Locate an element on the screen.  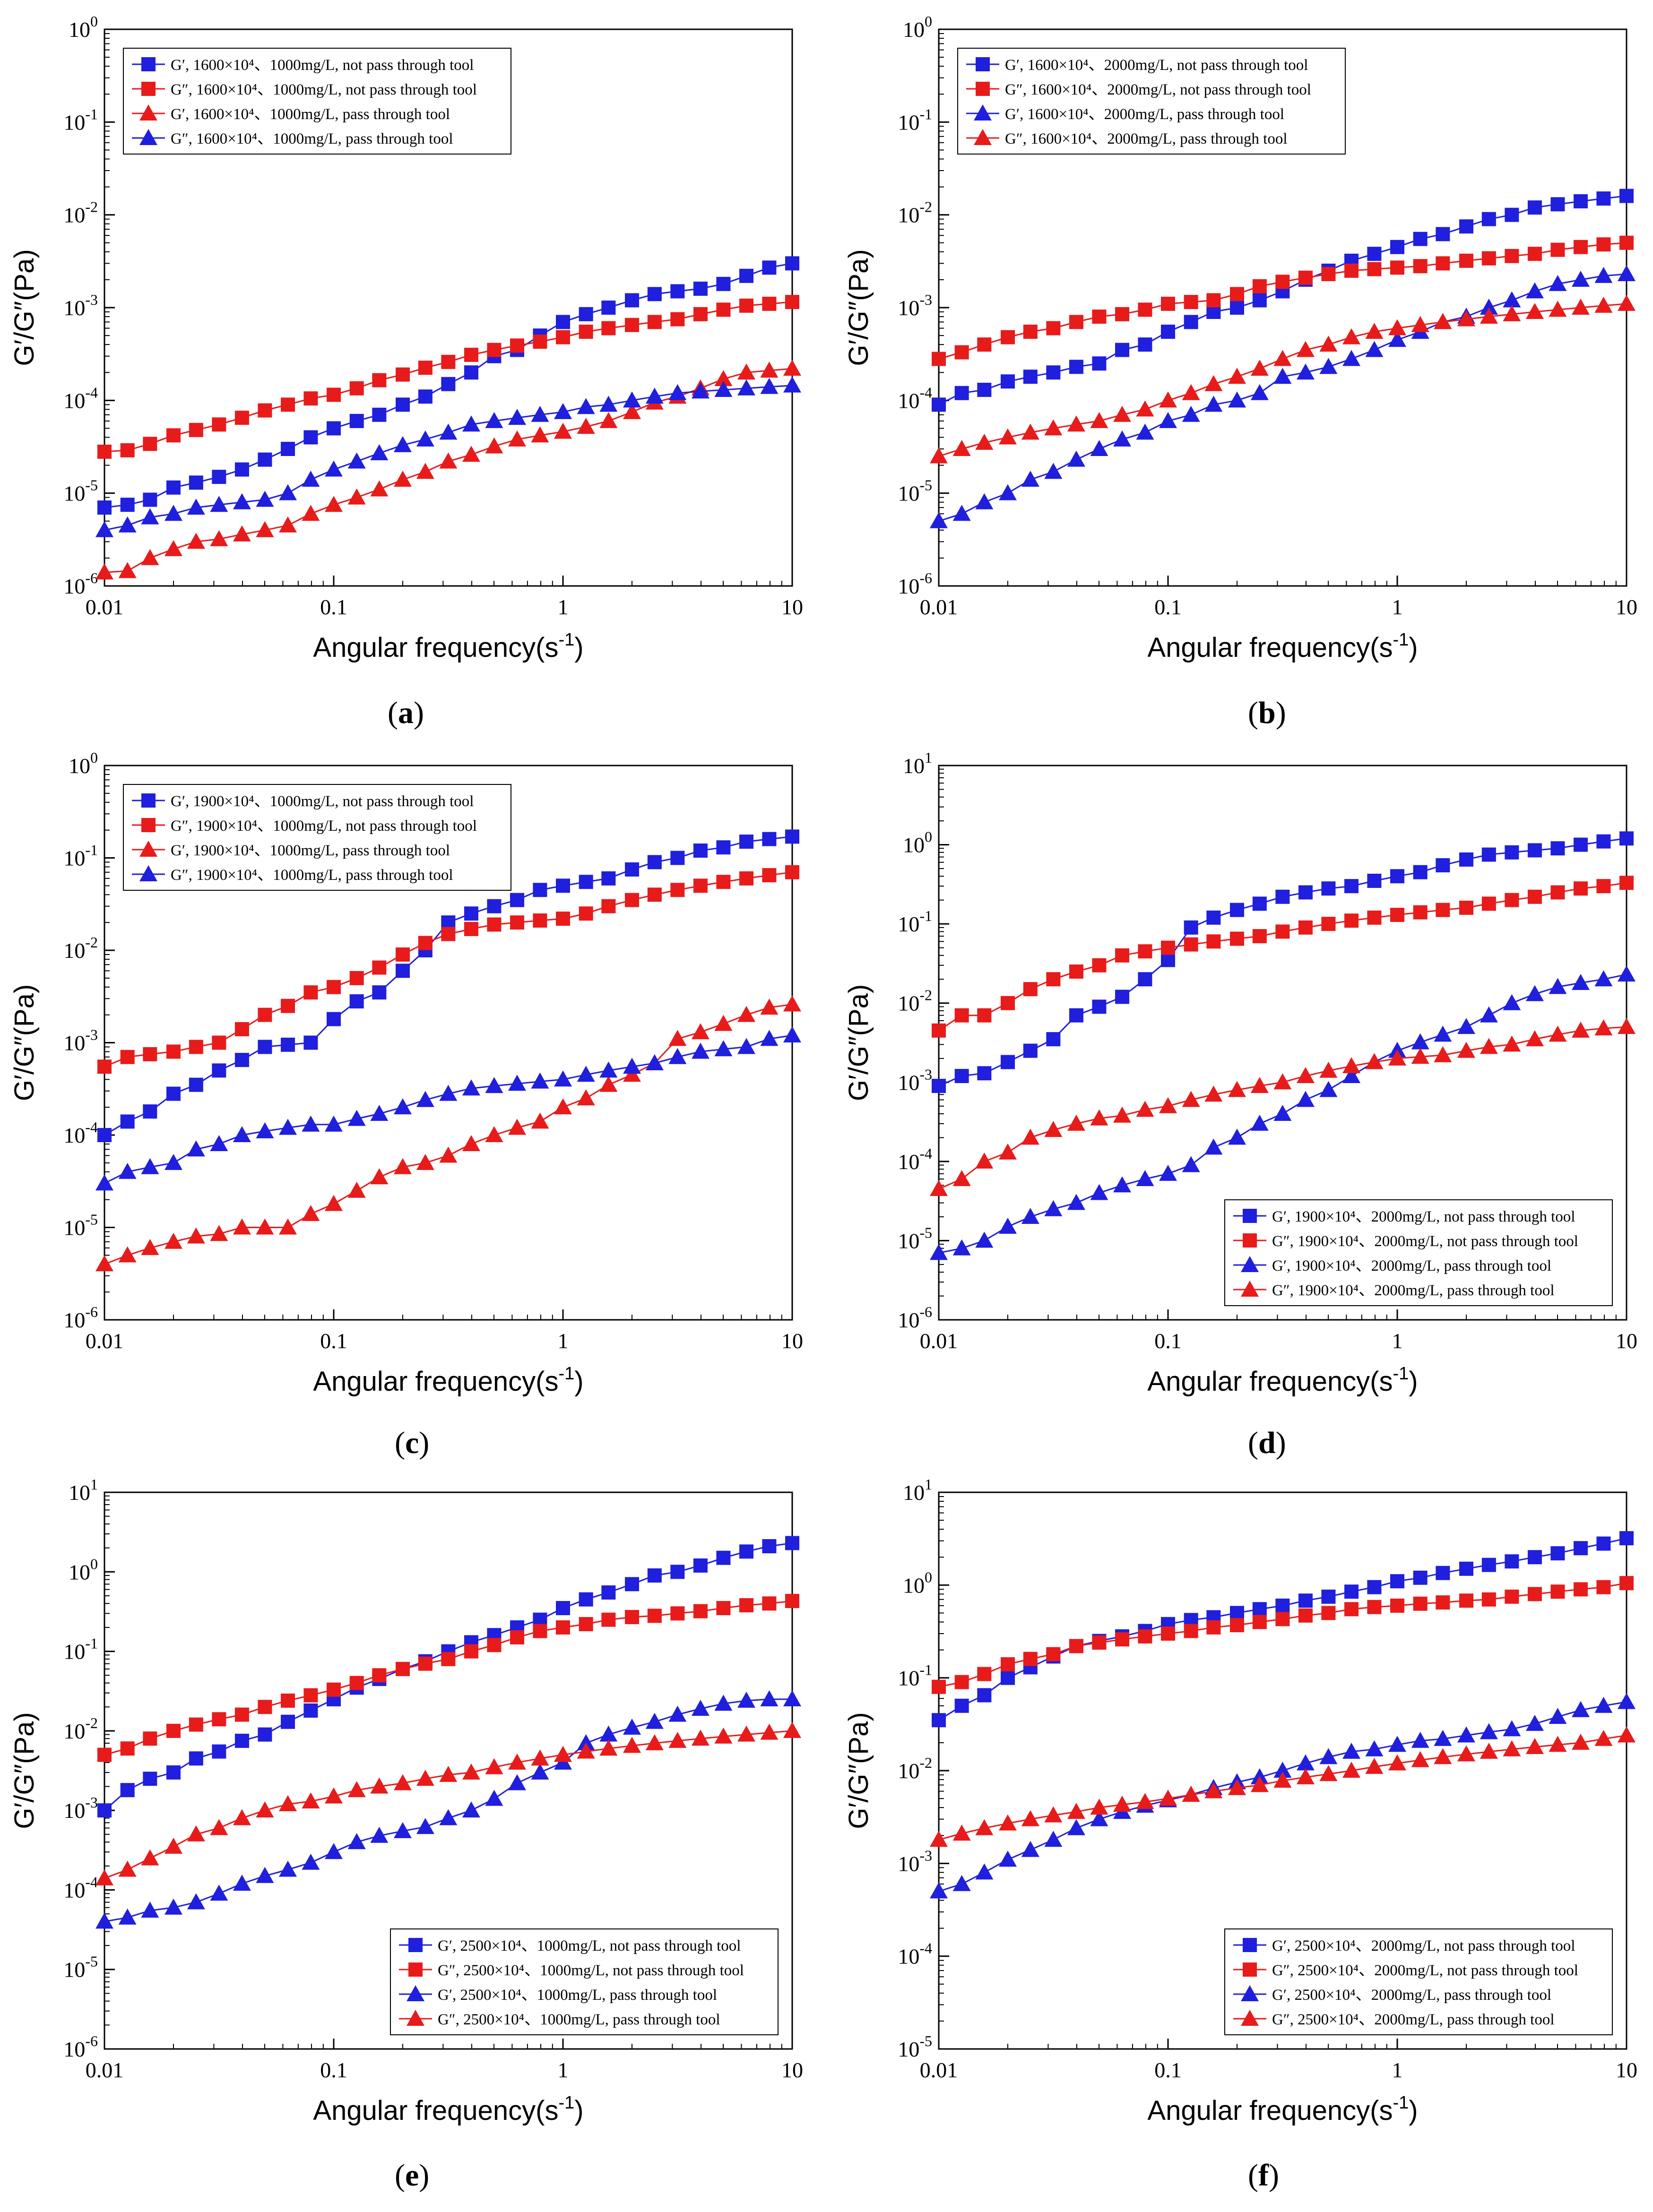
y-tick-label: 10⁰ is located at coordinates (83, 27).